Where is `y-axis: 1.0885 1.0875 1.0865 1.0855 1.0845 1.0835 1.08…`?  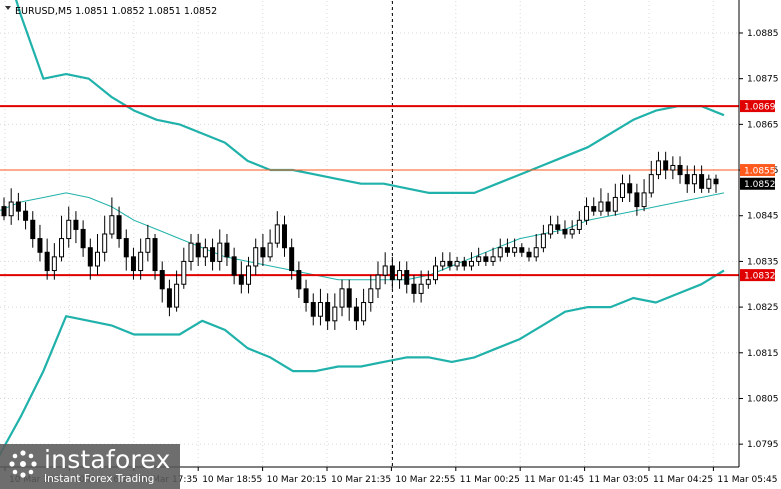 y-axis: 1.0885 1.0875 1.0865 1.0855 1.0845 1.0835 1.08… is located at coordinates (759, 239).